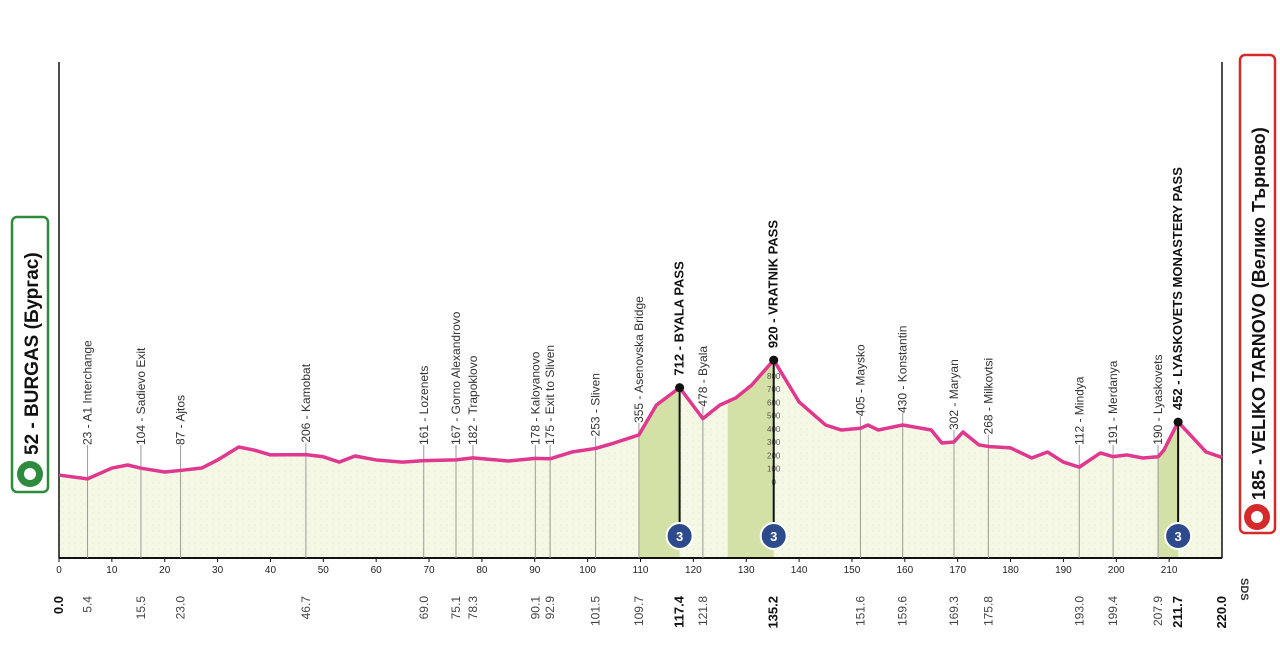 The width and height of the screenshot is (1280, 652). What do you see at coordinates (587, 570) in the screenshot?
I see `x-tick-label: 100` at bounding box center [587, 570].